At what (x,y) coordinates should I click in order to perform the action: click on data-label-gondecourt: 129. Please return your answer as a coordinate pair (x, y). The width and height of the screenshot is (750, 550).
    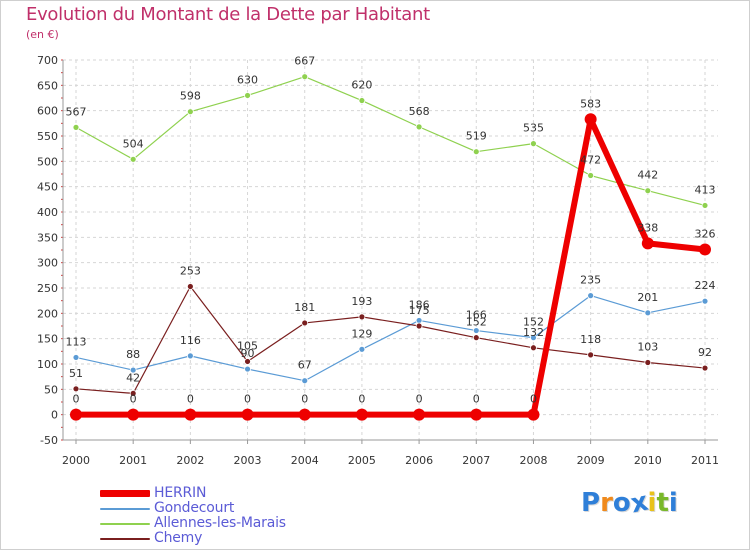
    Looking at the image, I should click on (361, 333).